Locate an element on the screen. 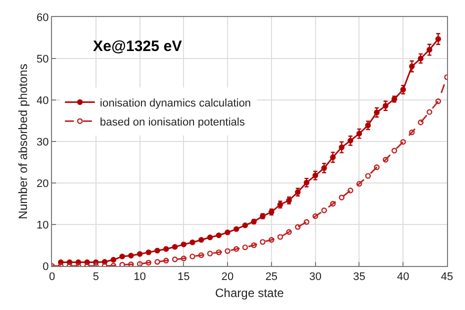 The height and width of the screenshot is (310, 465). legend-label: ionisation dynamics calculation is located at coordinates (175, 103).